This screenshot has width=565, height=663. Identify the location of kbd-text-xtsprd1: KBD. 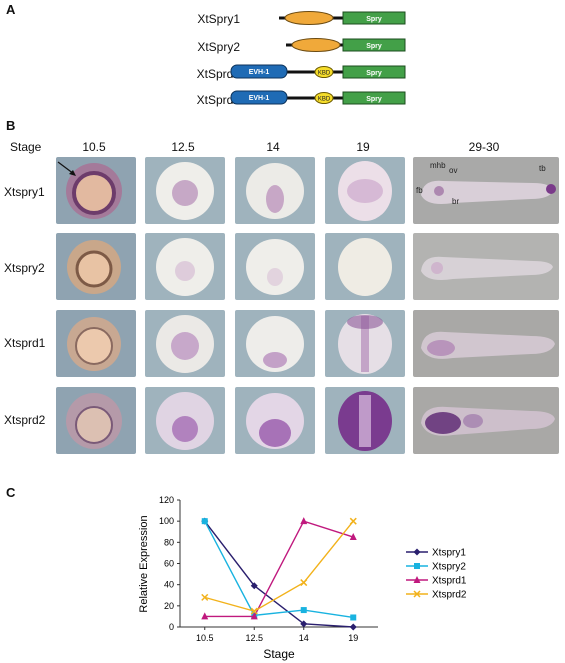
(324, 74).